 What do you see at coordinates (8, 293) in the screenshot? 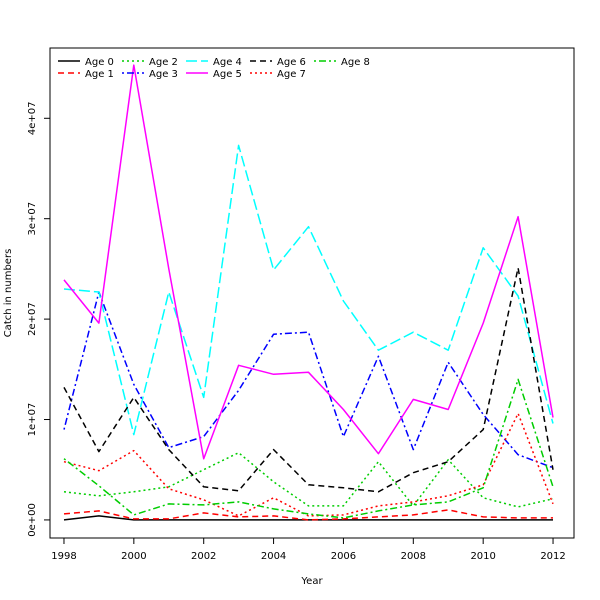
I see `y-axis-title: Catch in numbers` at bounding box center [8, 293].